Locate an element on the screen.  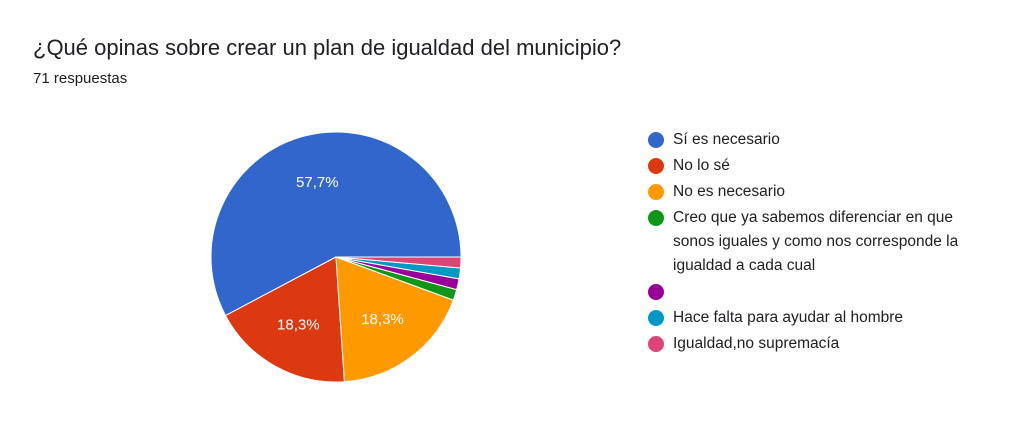
legend-item-2: No lo sé is located at coordinates (818, 166).